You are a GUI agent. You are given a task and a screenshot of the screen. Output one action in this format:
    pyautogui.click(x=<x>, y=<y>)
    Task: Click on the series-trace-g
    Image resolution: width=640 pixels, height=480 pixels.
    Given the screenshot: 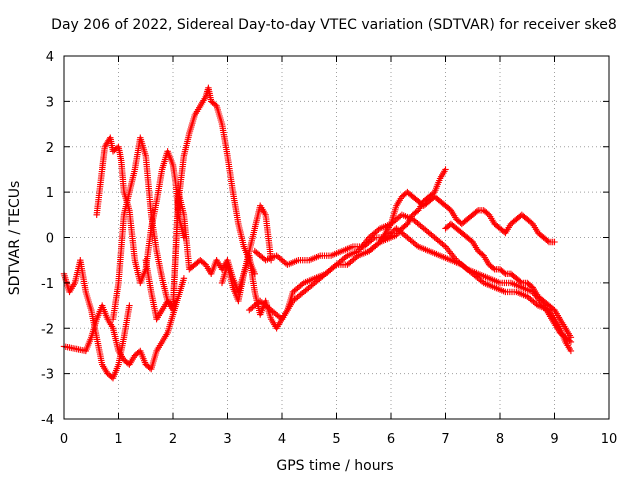 What is the action you would take?
    pyautogui.click(x=410, y=278)
    